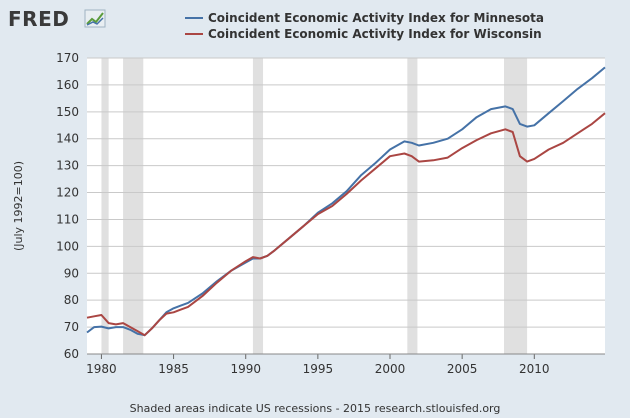  What do you see at coordinates (71, 300) in the screenshot?
I see `y-tick-label: 80` at bounding box center [71, 300].